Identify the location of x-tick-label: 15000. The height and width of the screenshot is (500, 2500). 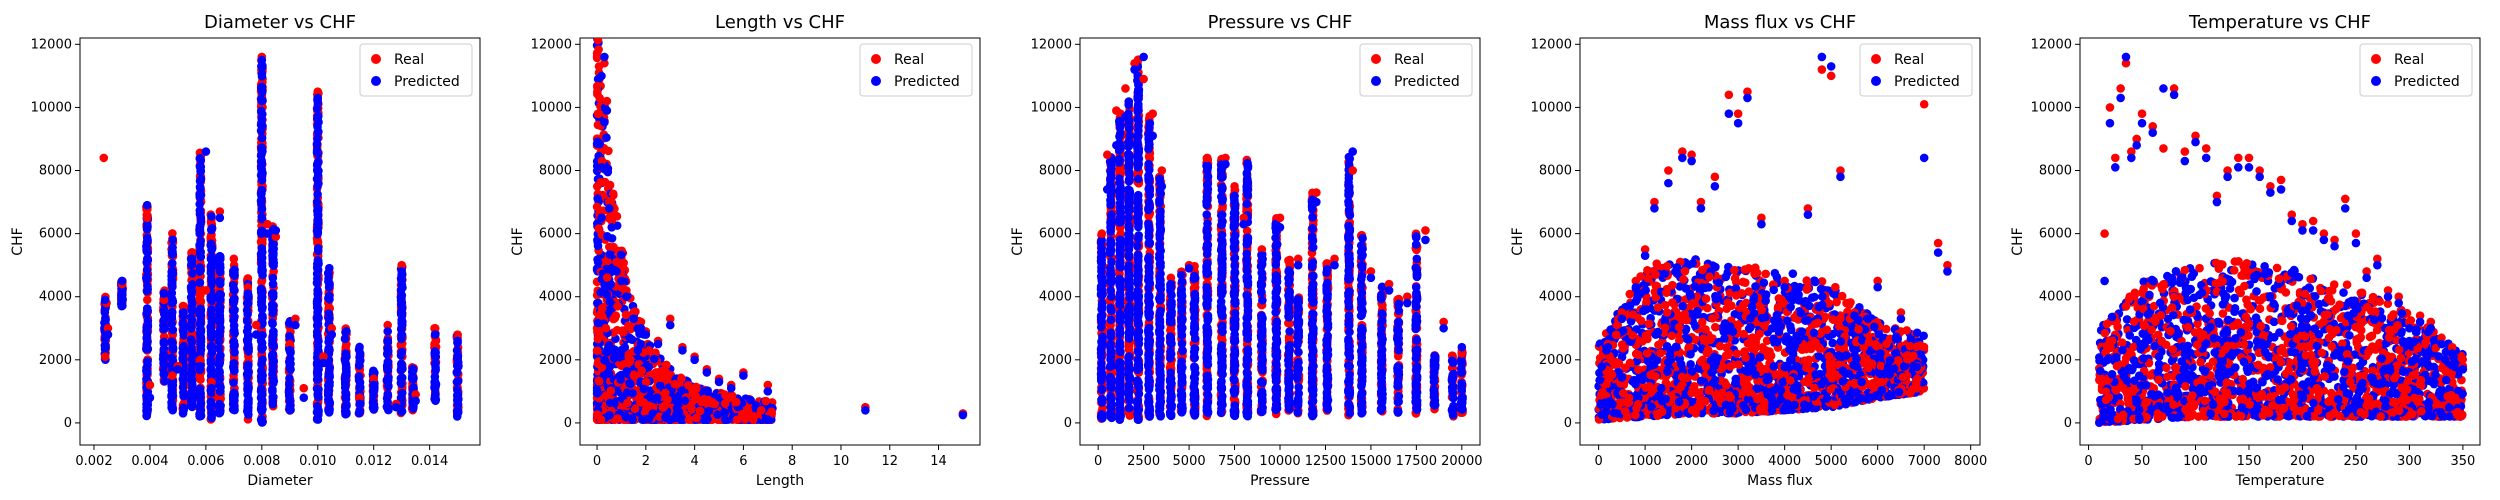
(1370, 461).